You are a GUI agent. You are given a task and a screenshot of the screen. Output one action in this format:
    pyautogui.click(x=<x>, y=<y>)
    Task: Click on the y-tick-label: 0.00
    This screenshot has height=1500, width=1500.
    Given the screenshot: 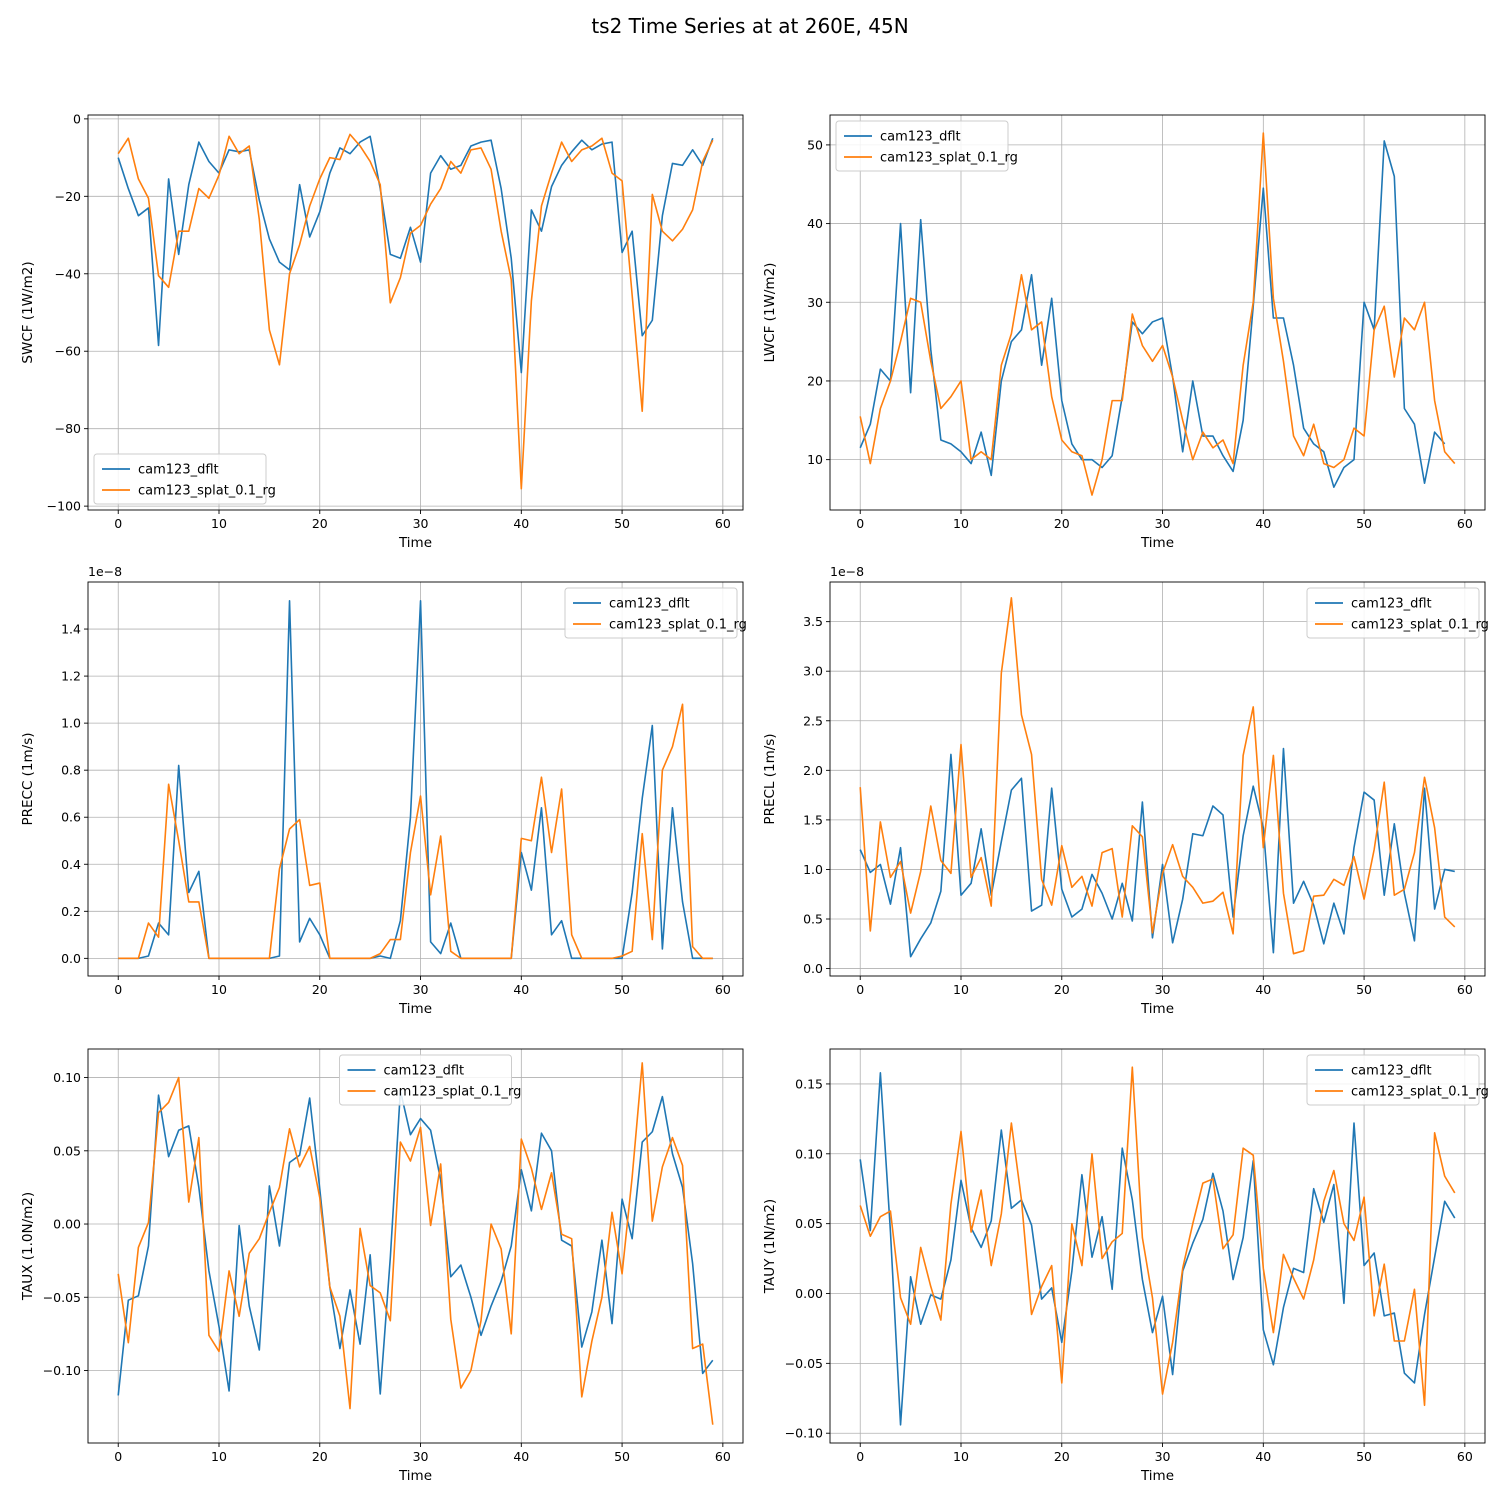 What is the action you would take?
    pyautogui.click(x=809, y=1293)
    